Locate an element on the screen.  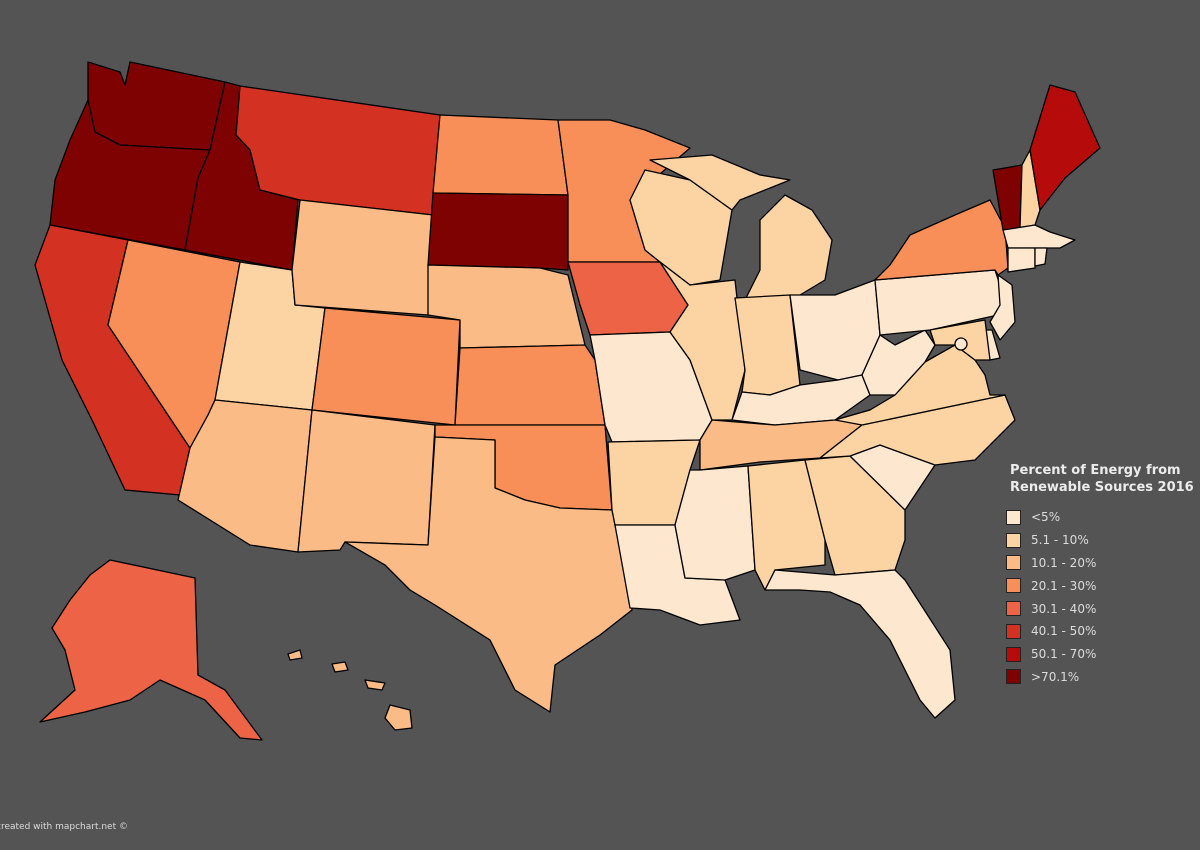
legend-label: 20.1 - 30% is located at coordinates (1064, 585).